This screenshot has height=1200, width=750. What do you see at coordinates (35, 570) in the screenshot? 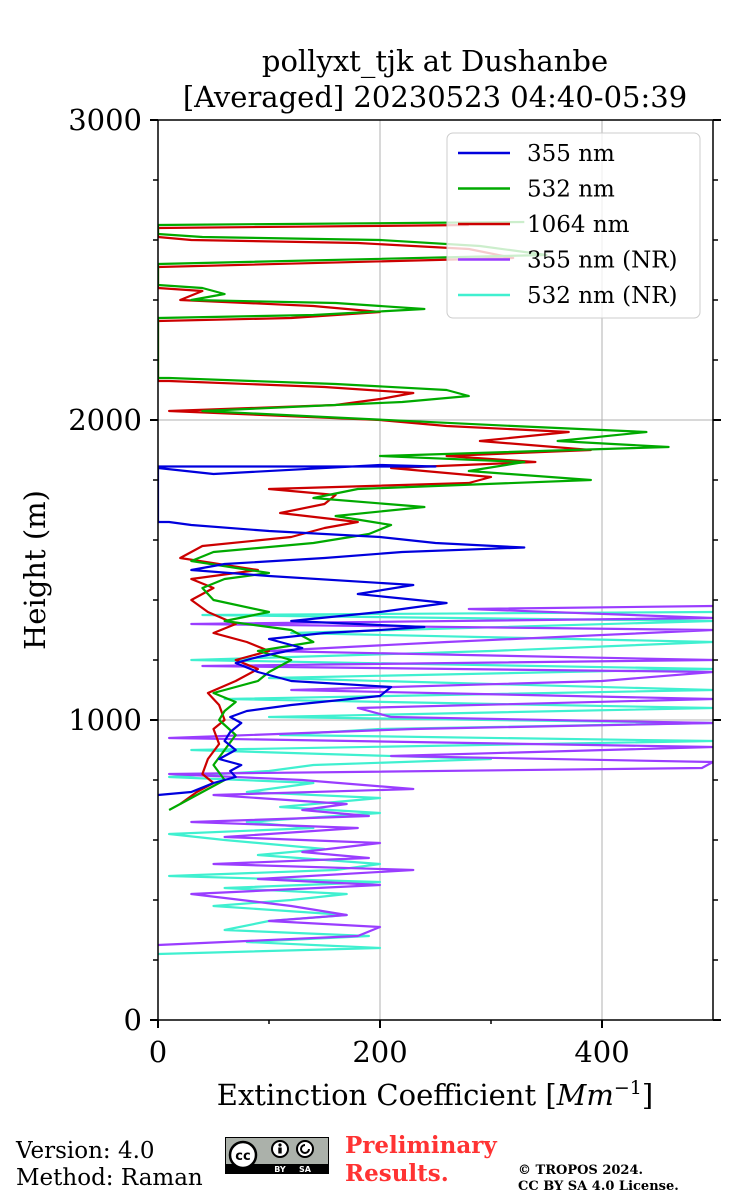
I see `y-axis-label: Height (m)` at bounding box center [35, 570].